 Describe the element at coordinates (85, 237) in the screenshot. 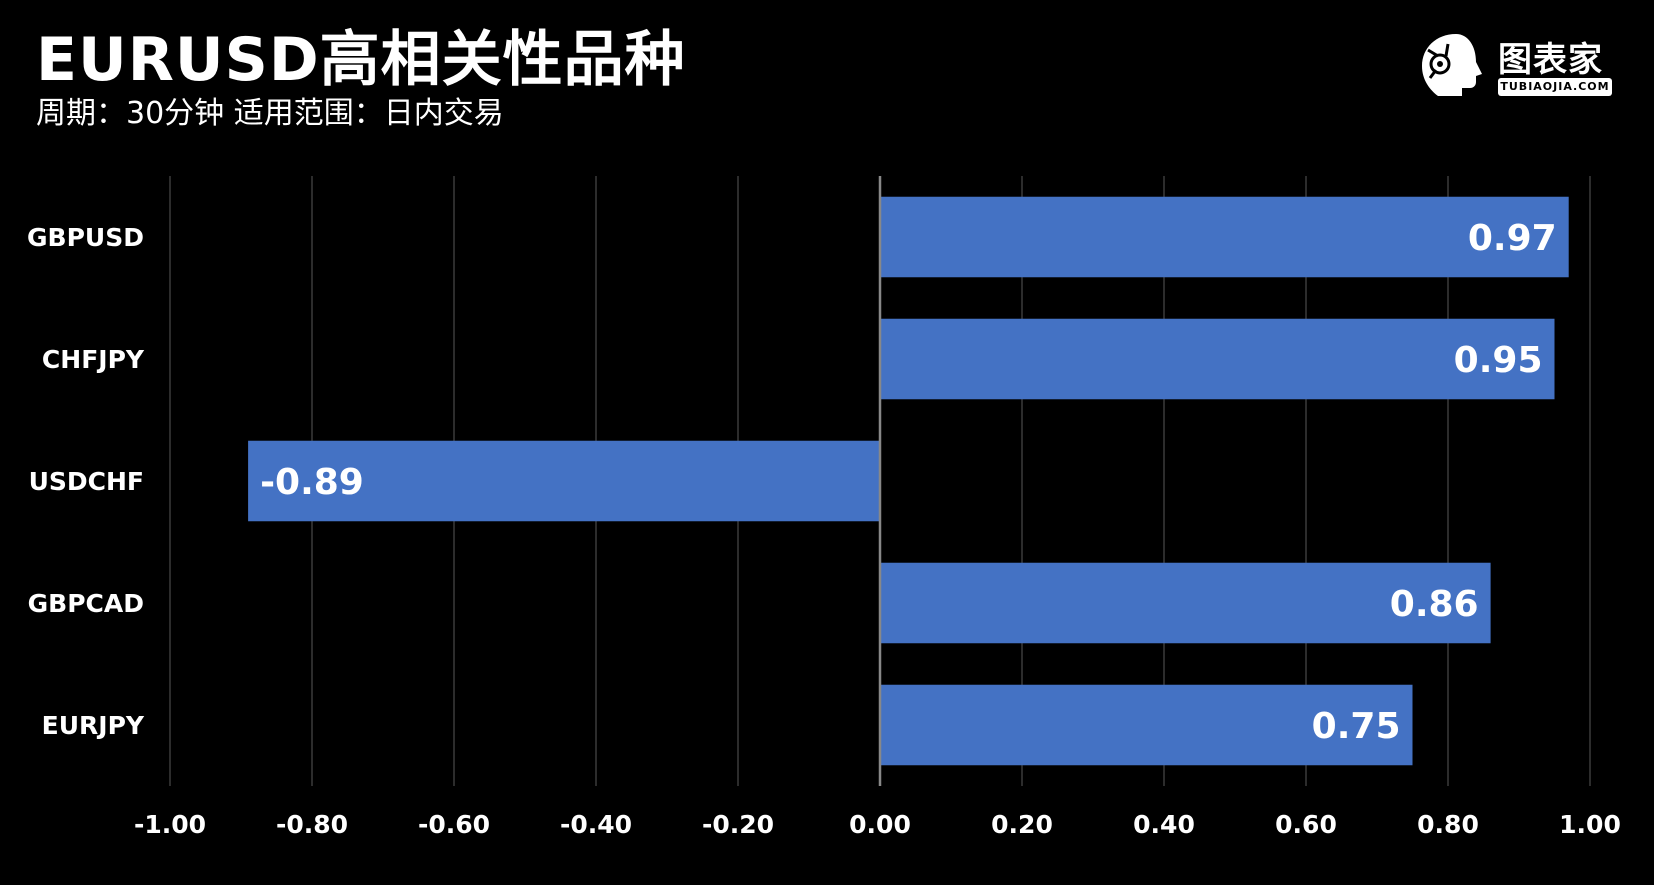

I see `category-label: GBPUSD` at that location.